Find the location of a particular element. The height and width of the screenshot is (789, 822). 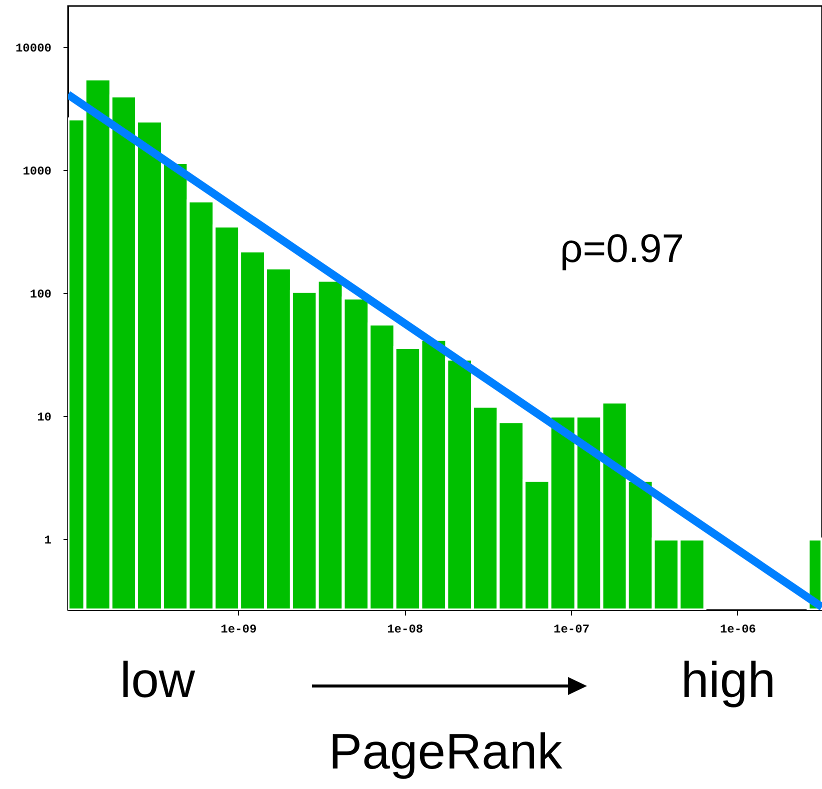

text: low is located at coordinates (158, 680).